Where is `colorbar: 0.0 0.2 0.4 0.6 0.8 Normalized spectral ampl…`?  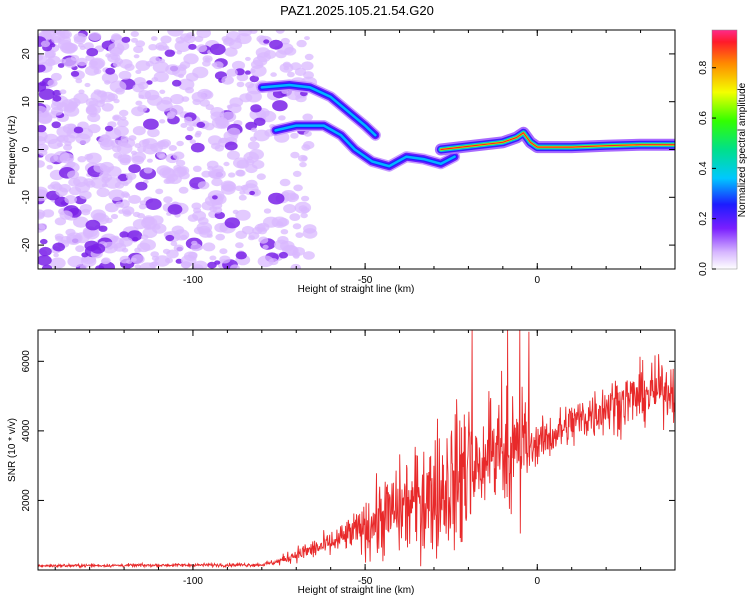
colorbar: 0.0 0.2 0.4 0.6 0.8 Normalized spectral ampl… is located at coordinates (723, 152).